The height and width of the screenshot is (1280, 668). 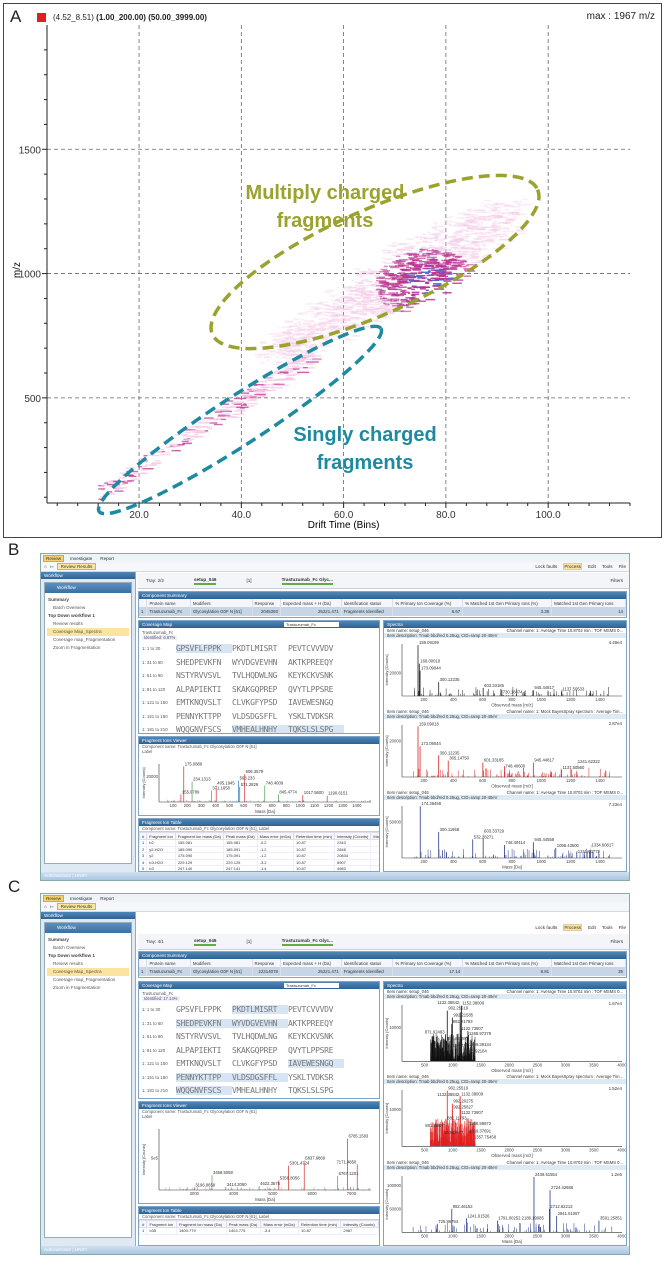 What do you see at coordinates (313, 836) in the screenshot?
I see `column-header: Retention time (min)` at bounding box center [313, 836].